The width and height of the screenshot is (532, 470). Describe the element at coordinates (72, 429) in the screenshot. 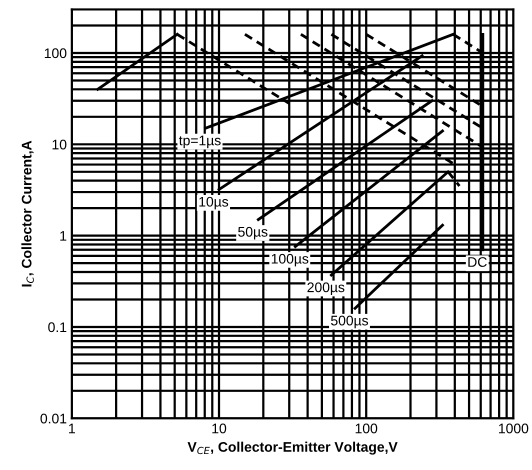

I see `x-tick-label: 1` at that location.